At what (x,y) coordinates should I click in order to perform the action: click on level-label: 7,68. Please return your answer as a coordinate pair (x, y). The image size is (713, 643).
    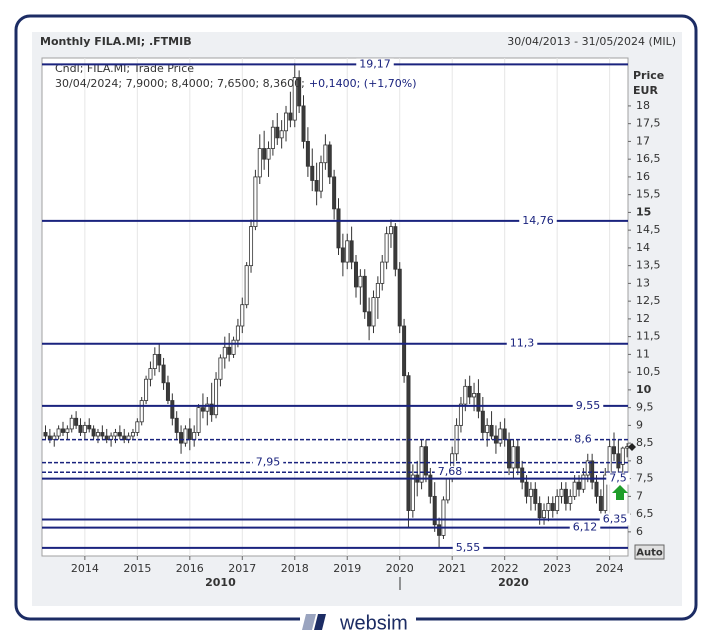
    Looking at the image, I should click on (450, 471).